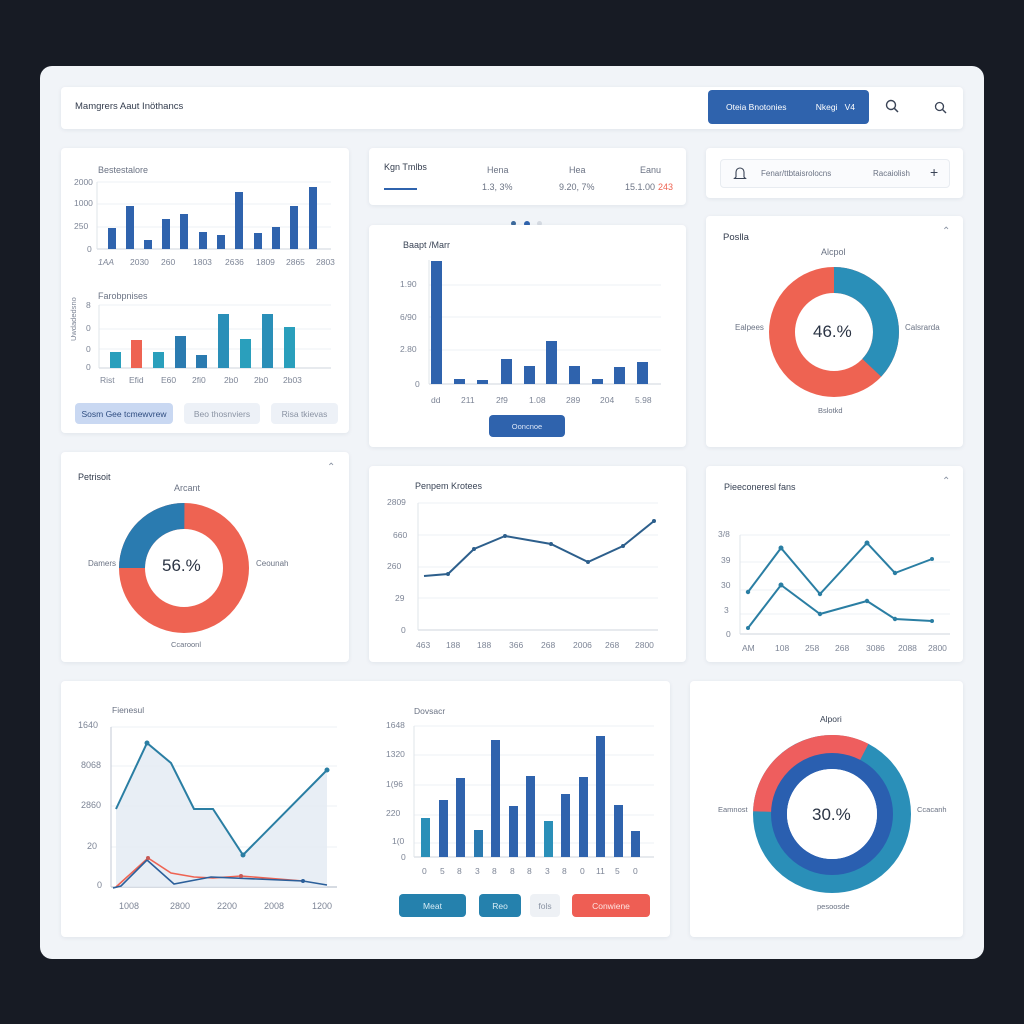 The height and width of the screenshot is (1024, 1024). Describe the element at coordinates (107, 380) in the screenshot. I see `x-tick: Rist` at that location.